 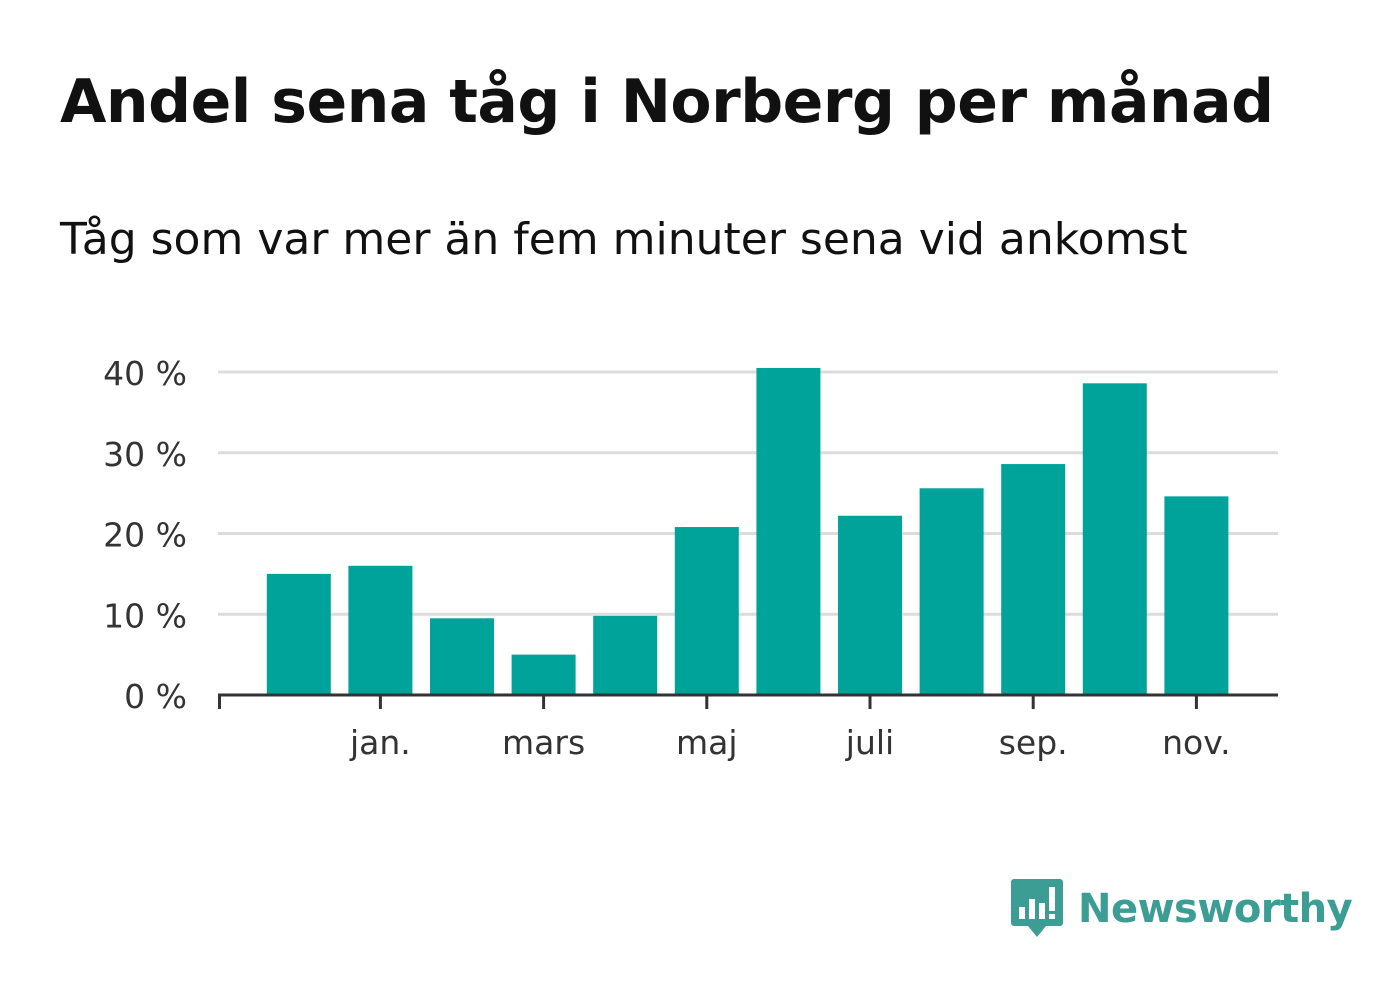 I want to click on y-tick-label: 20 %, so click(x=145, y=535).